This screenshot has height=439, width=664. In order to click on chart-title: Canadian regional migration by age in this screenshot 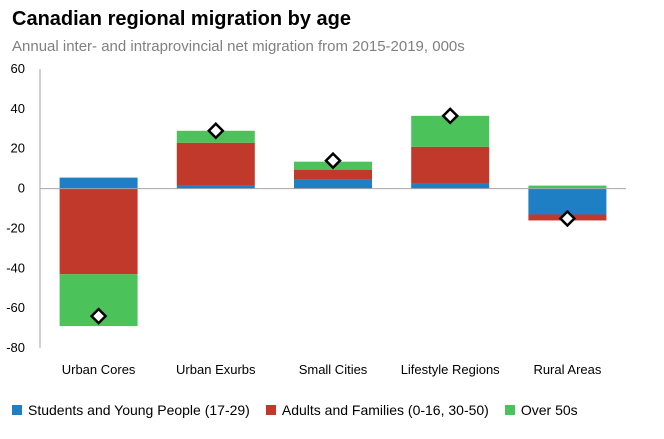, I will do `click(181, 19)`.